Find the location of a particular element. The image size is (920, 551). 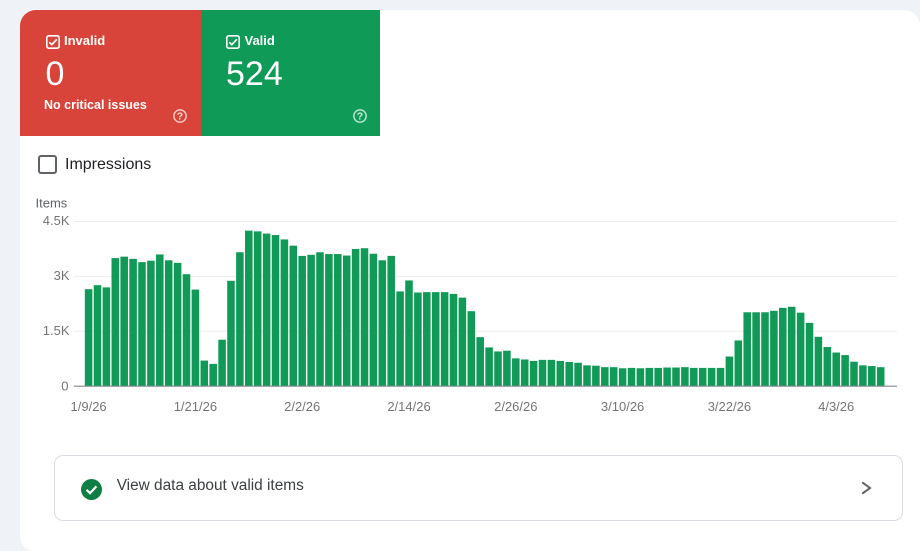

svg-text: 2/14/26 is located at coordinates (408, 406).